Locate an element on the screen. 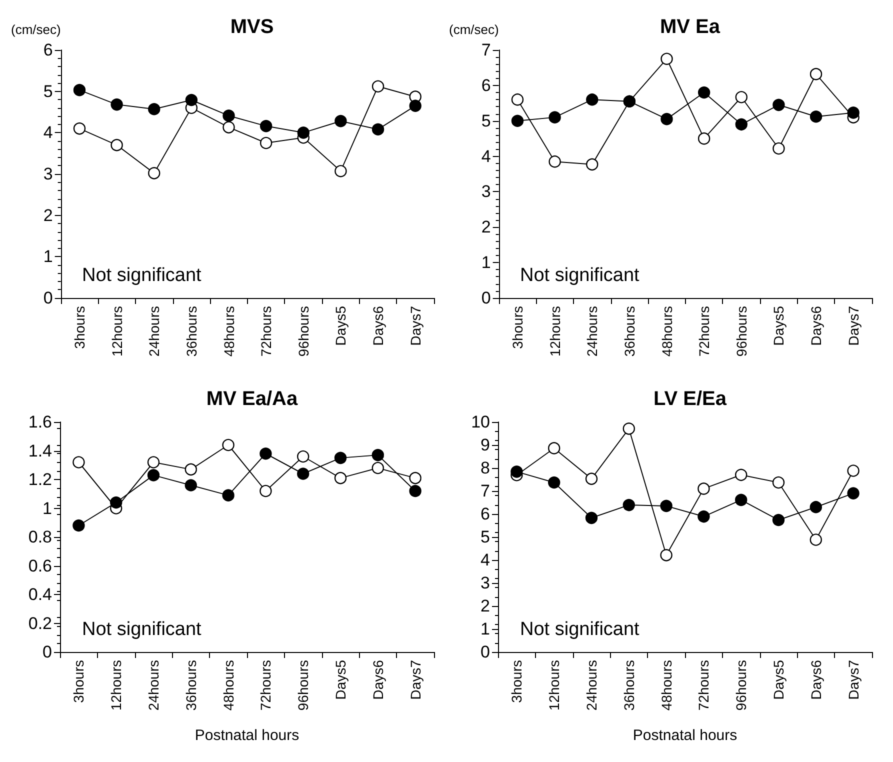 The height and width of the screenshot is (762, 893). y-tick-label: 0.2 is located at coordinates (40, 623).